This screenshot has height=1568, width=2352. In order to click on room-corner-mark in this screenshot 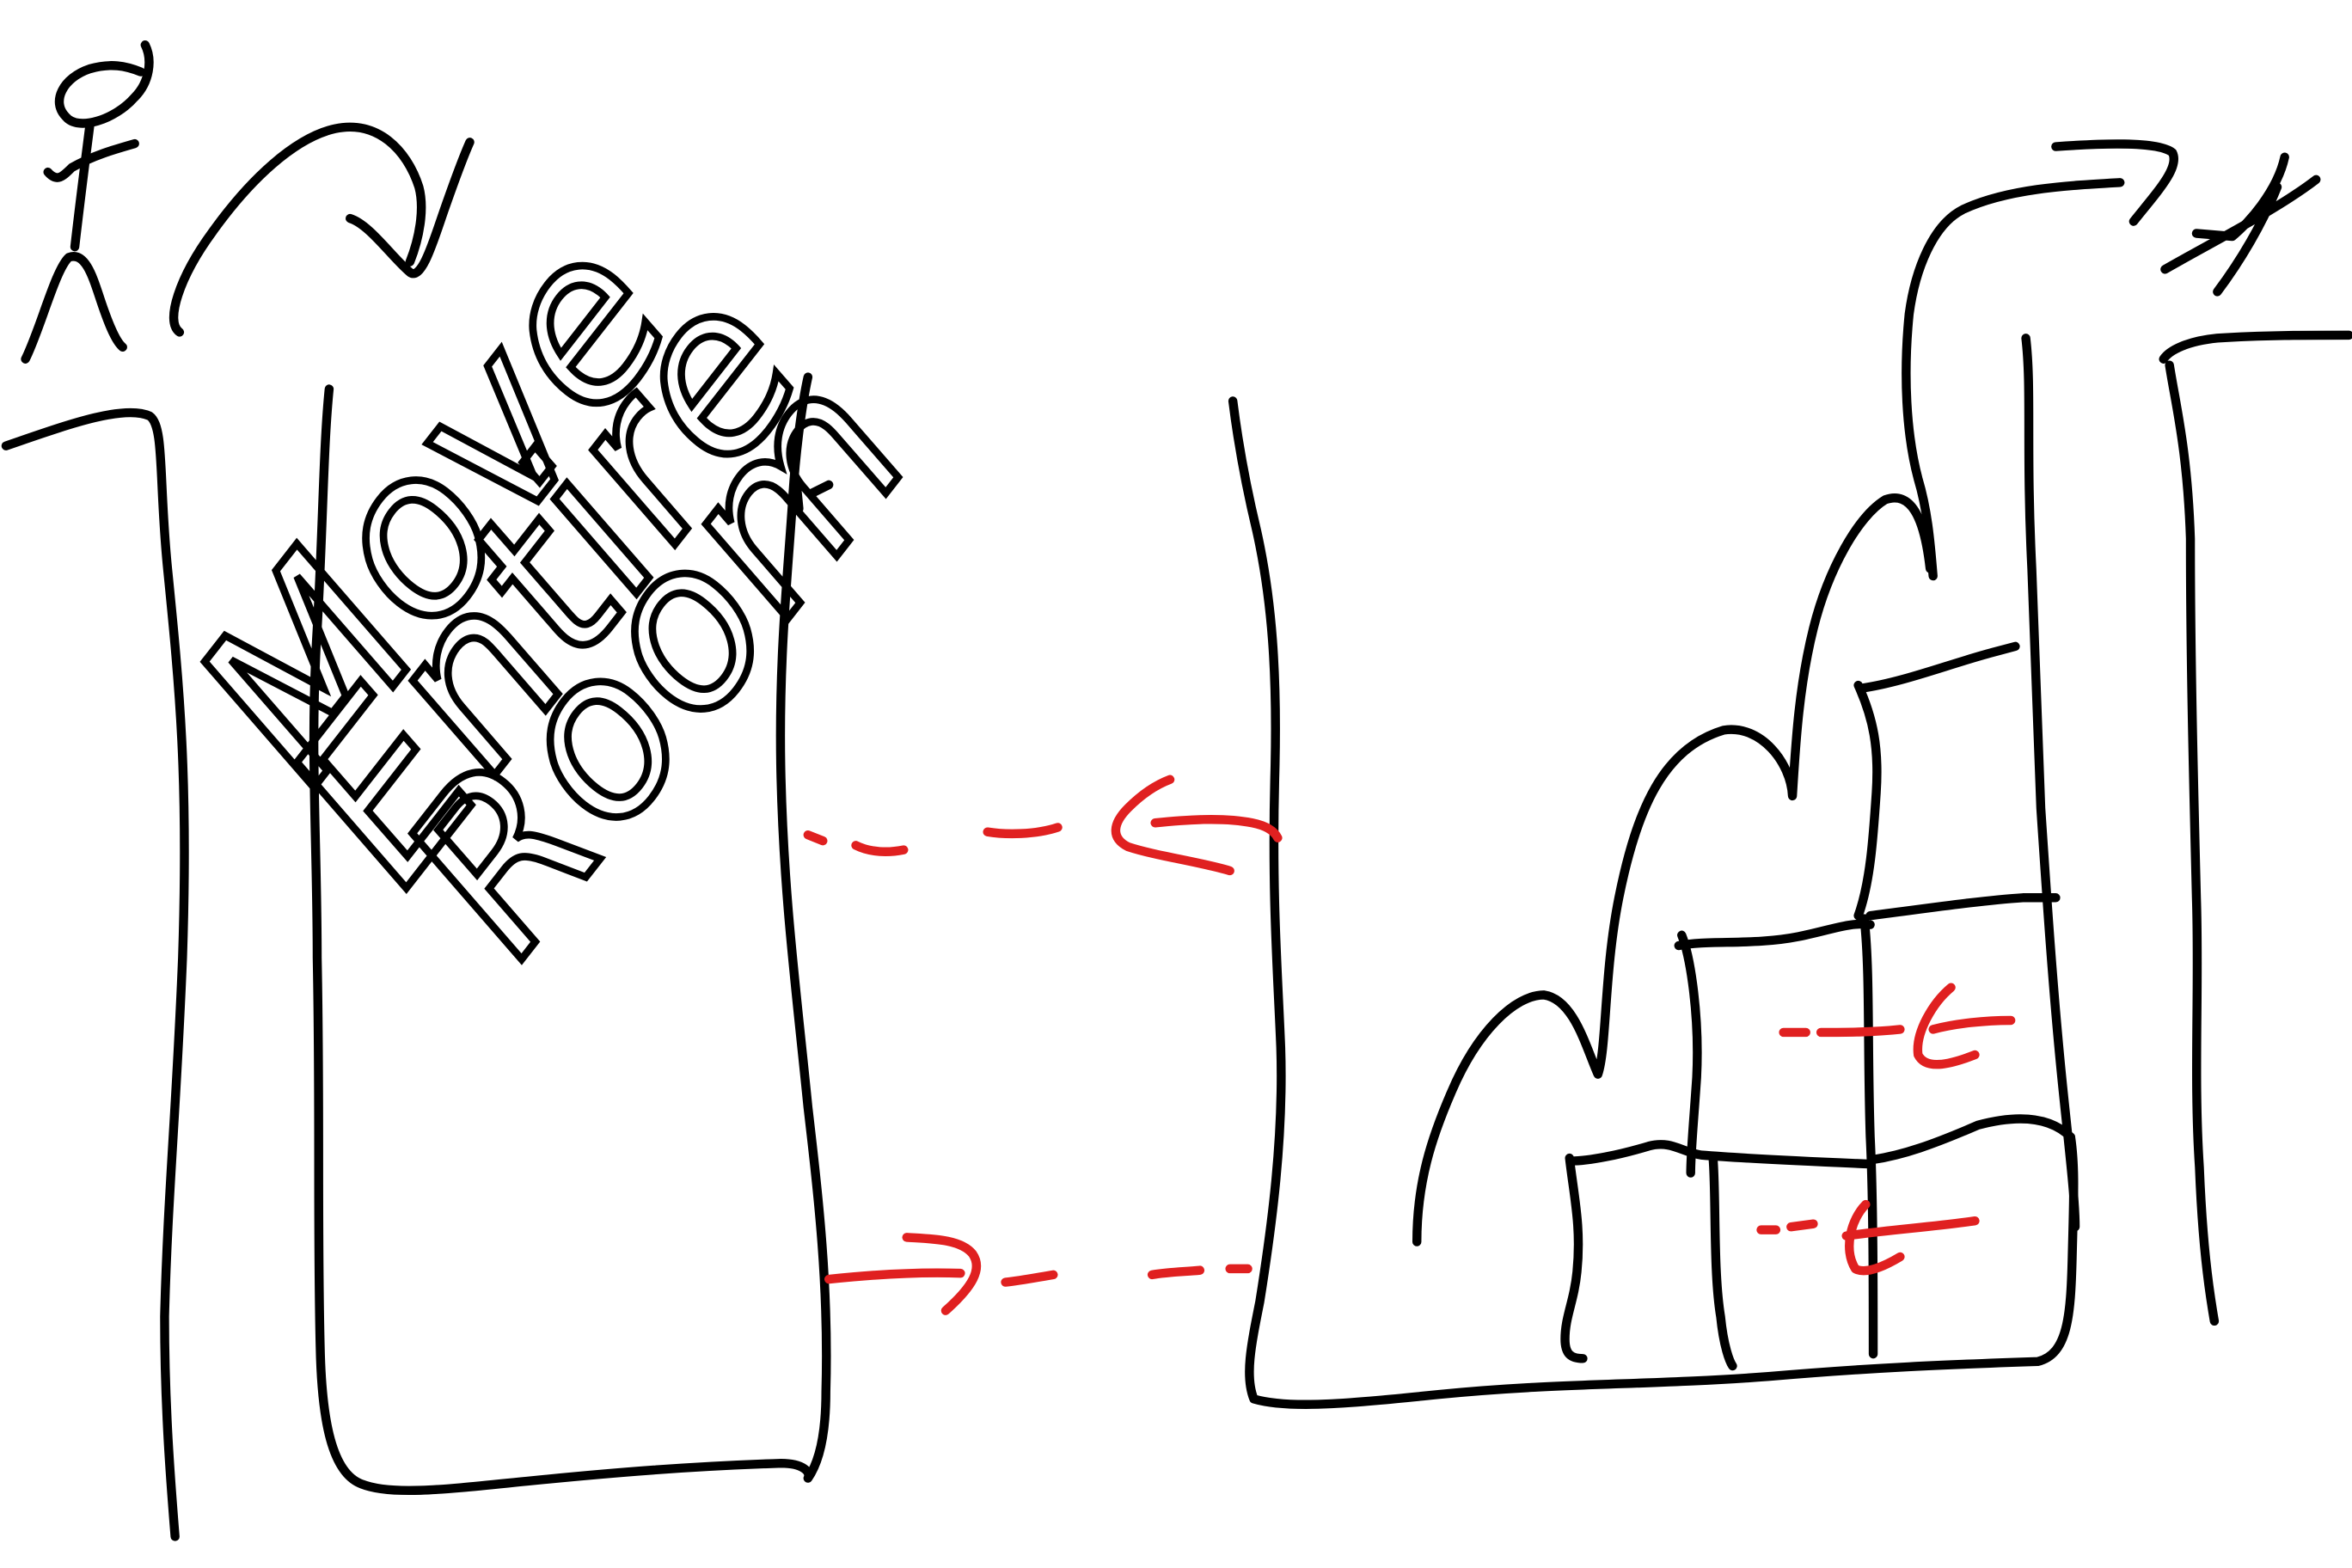, I will do `click(812, 493)`.